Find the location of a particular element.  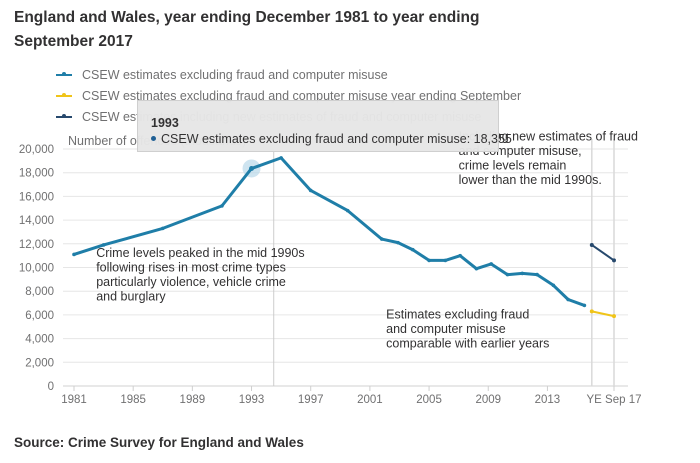

annotation-text: comparable with earlier years is located at coordinates (467, 343).